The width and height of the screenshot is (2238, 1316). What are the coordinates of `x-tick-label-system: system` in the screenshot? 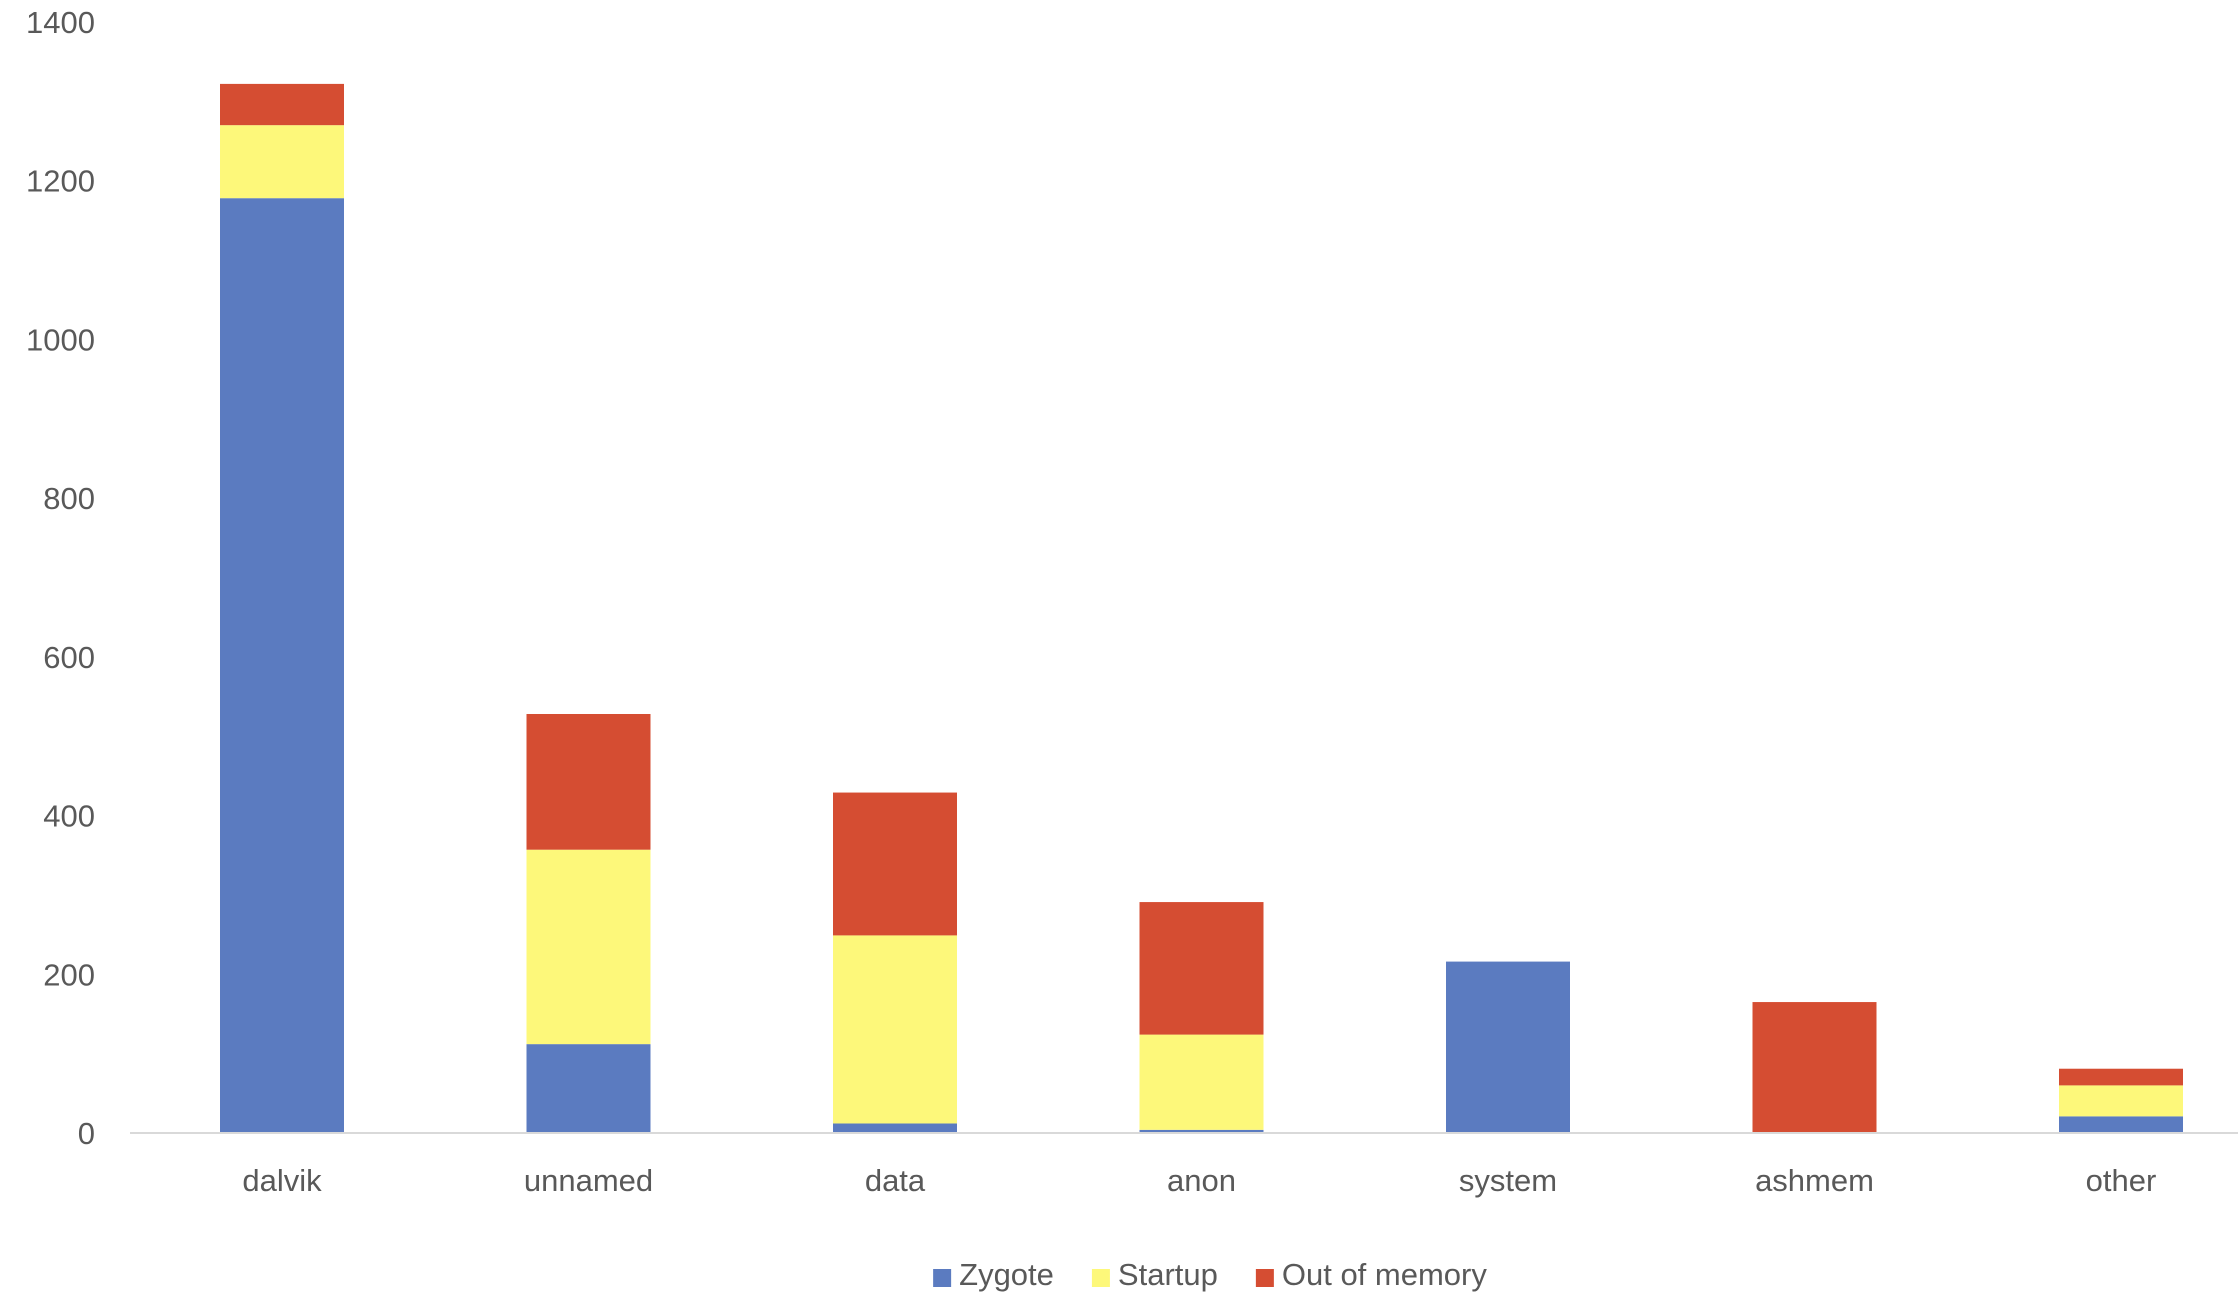 It's located at (1508, 1180).